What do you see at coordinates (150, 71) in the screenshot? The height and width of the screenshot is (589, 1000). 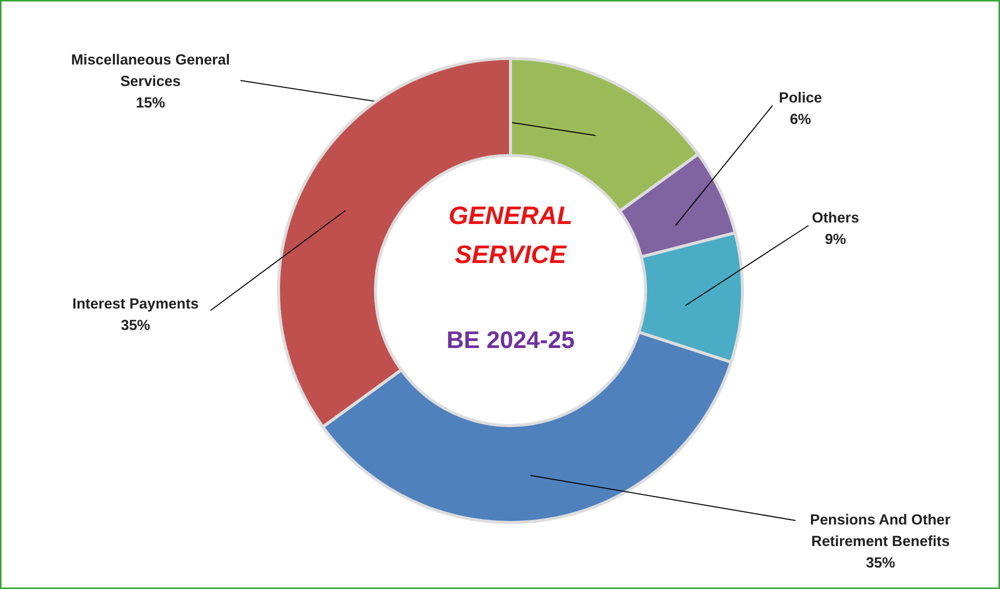 I see `slice-label: Miscellaneous General Services` at bounding box center [150, 71].